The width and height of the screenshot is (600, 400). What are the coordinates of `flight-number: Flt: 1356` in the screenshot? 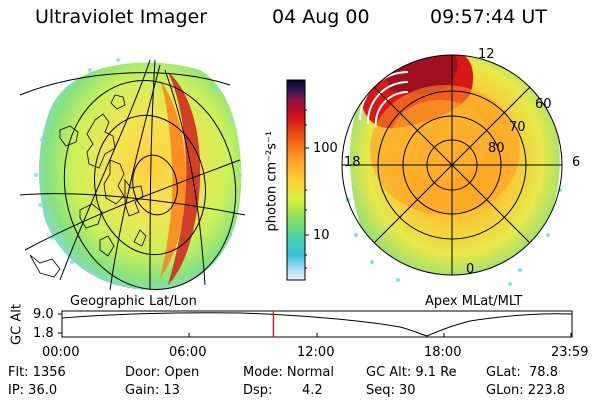 It's located at (37, 372).